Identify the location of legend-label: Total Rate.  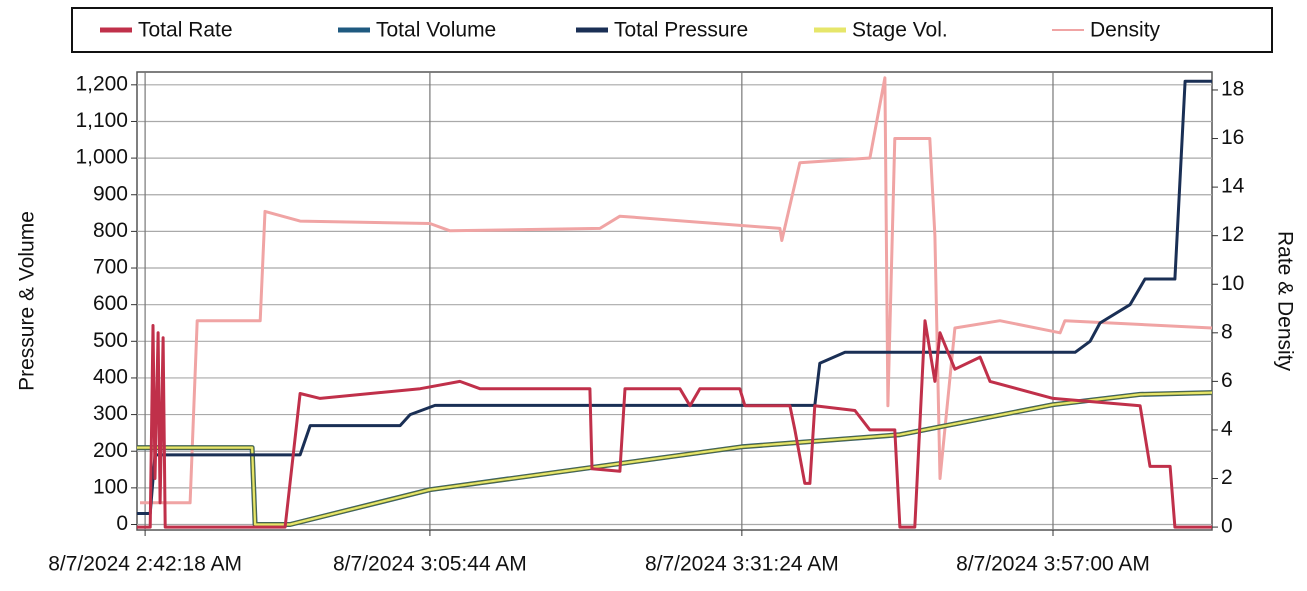
(185, 30).